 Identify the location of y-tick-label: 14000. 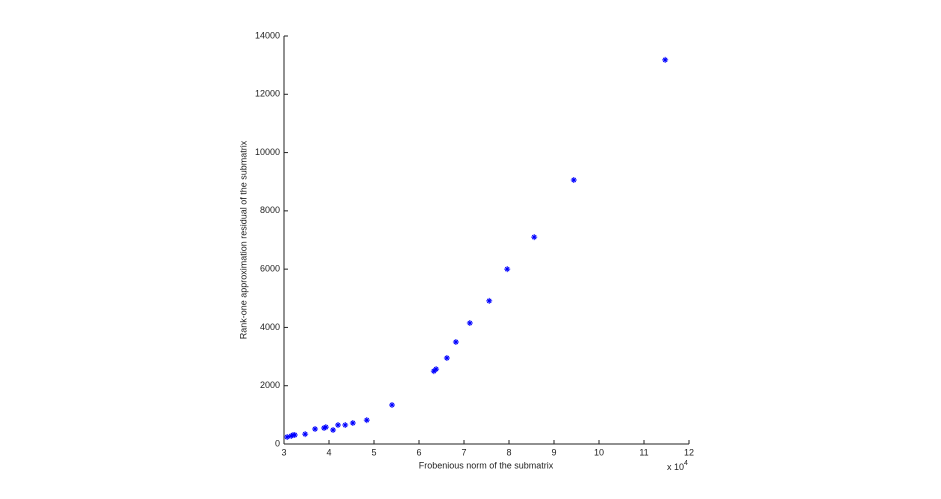
(267, 35).